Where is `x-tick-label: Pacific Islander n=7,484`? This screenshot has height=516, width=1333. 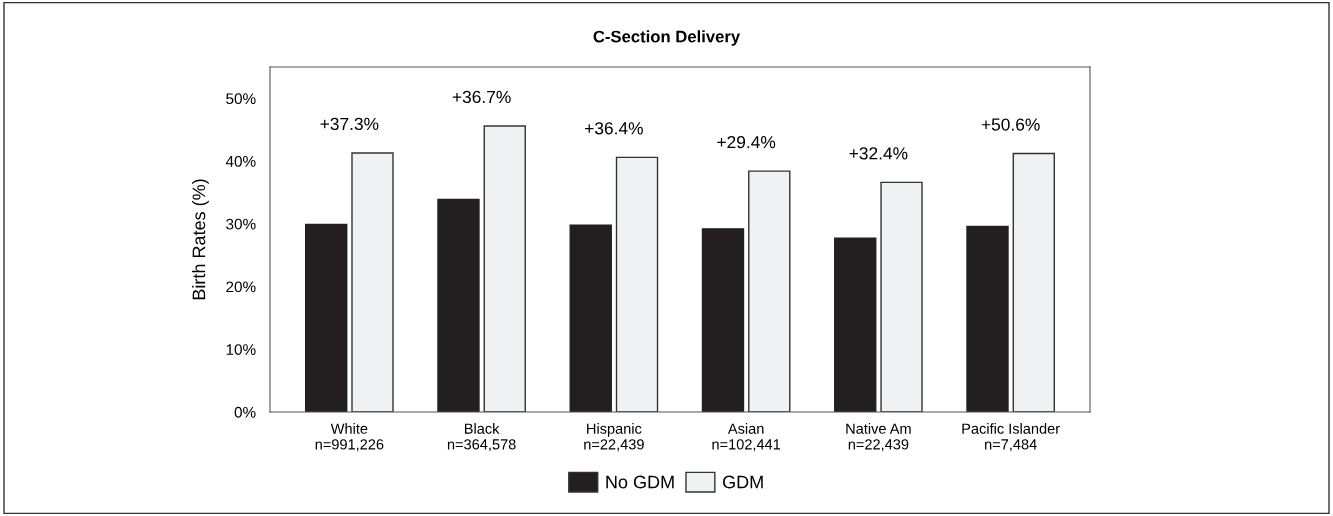
x-tick-label: Pacific Islander n=7,484 is located at coordinates (1011, 437).